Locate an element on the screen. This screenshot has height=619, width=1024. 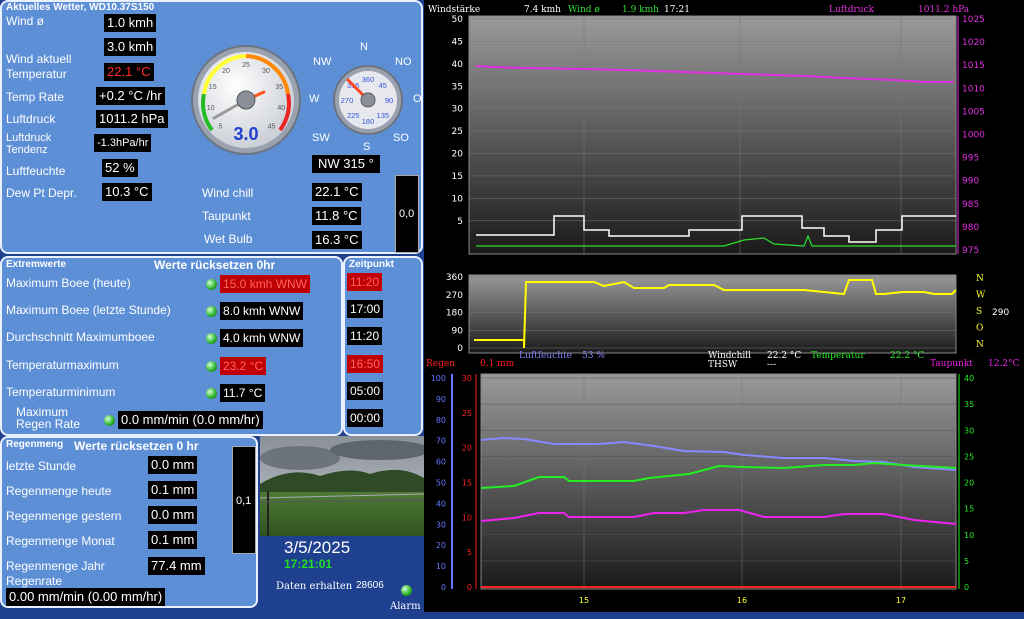
webcam-image is located at coordinates (342, 486).